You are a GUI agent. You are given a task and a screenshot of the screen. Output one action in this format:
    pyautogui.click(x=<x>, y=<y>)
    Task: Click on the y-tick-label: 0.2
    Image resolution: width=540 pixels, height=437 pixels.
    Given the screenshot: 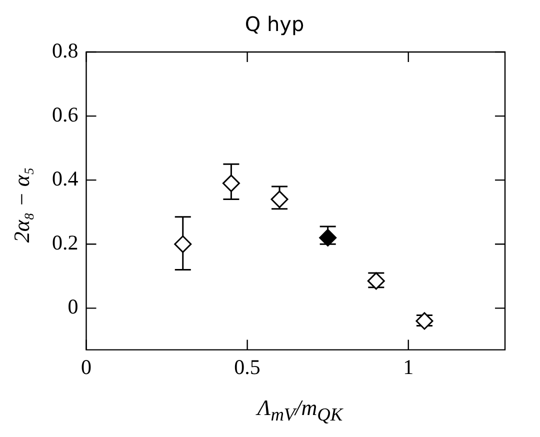 What is the action you would take?
    pyautogui.click(x=65, y=242)
    